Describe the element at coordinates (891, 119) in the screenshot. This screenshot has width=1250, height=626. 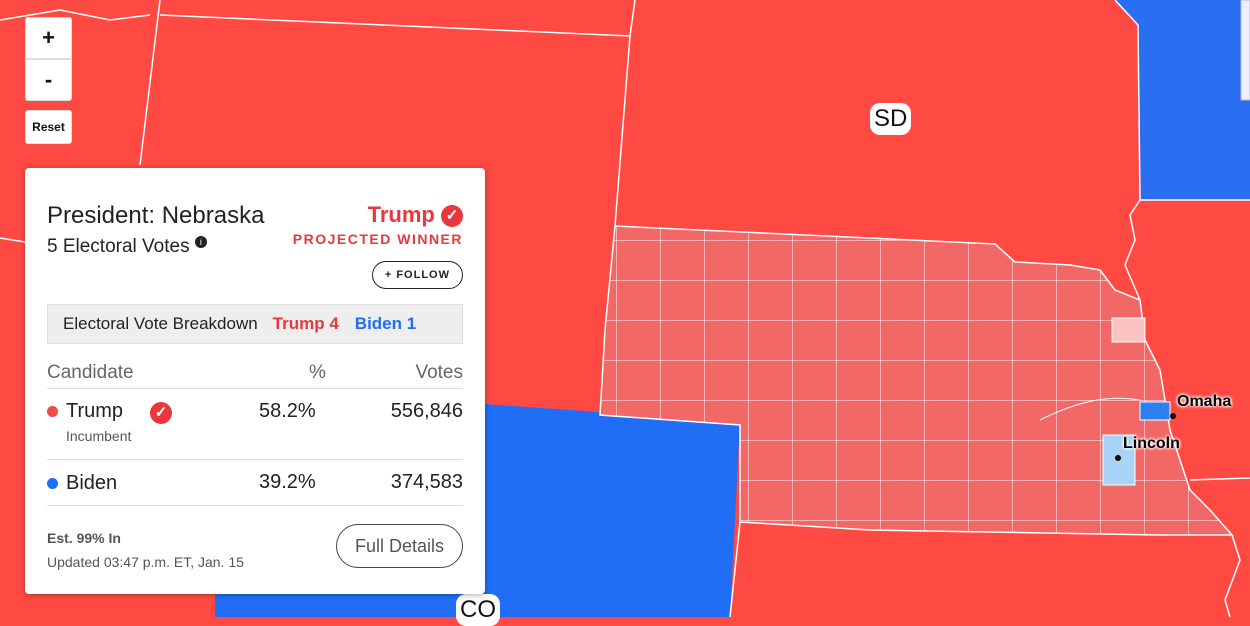
I see `state-label: SD` at that location.